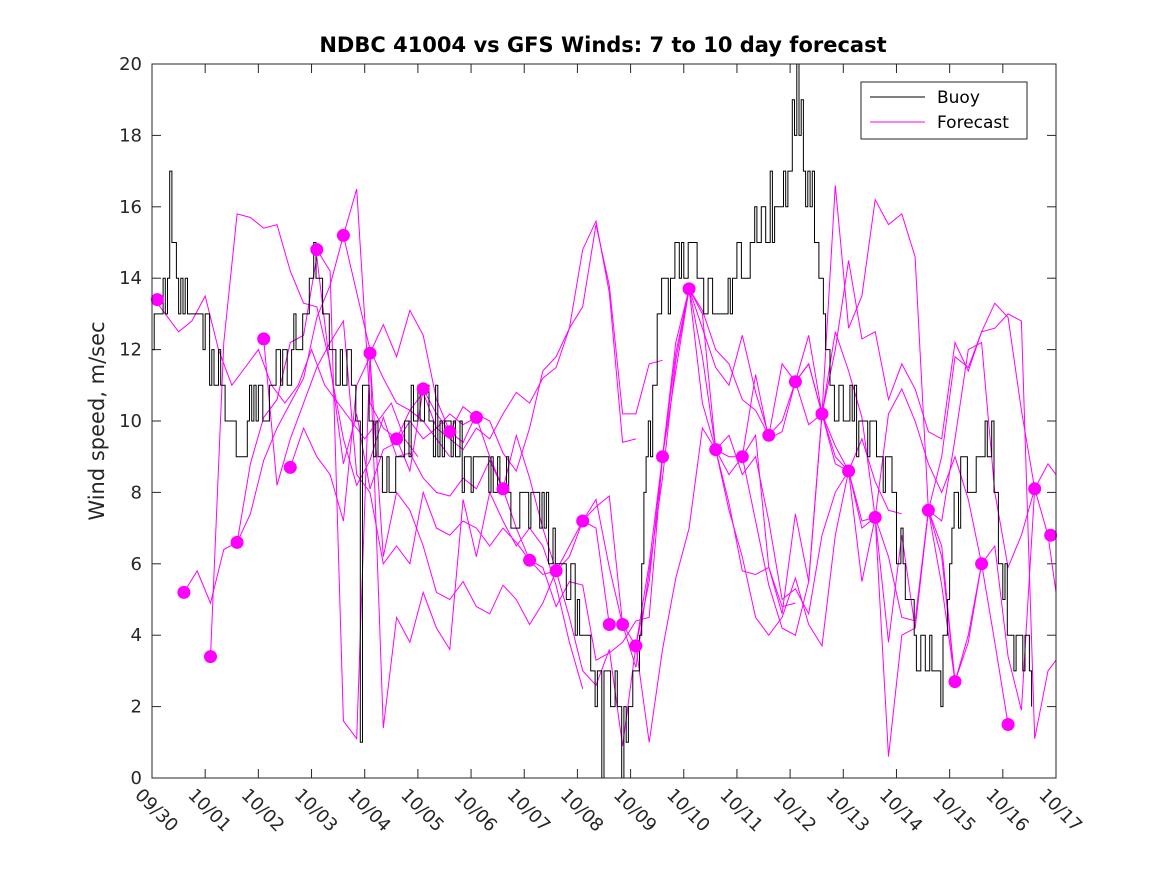 Image resolution: width=1167 pixels, height=875 pixels. Describe the element at coordinates (958, 98) in the screenshot. I see `legend-buoy-label: Buoy` at that location.